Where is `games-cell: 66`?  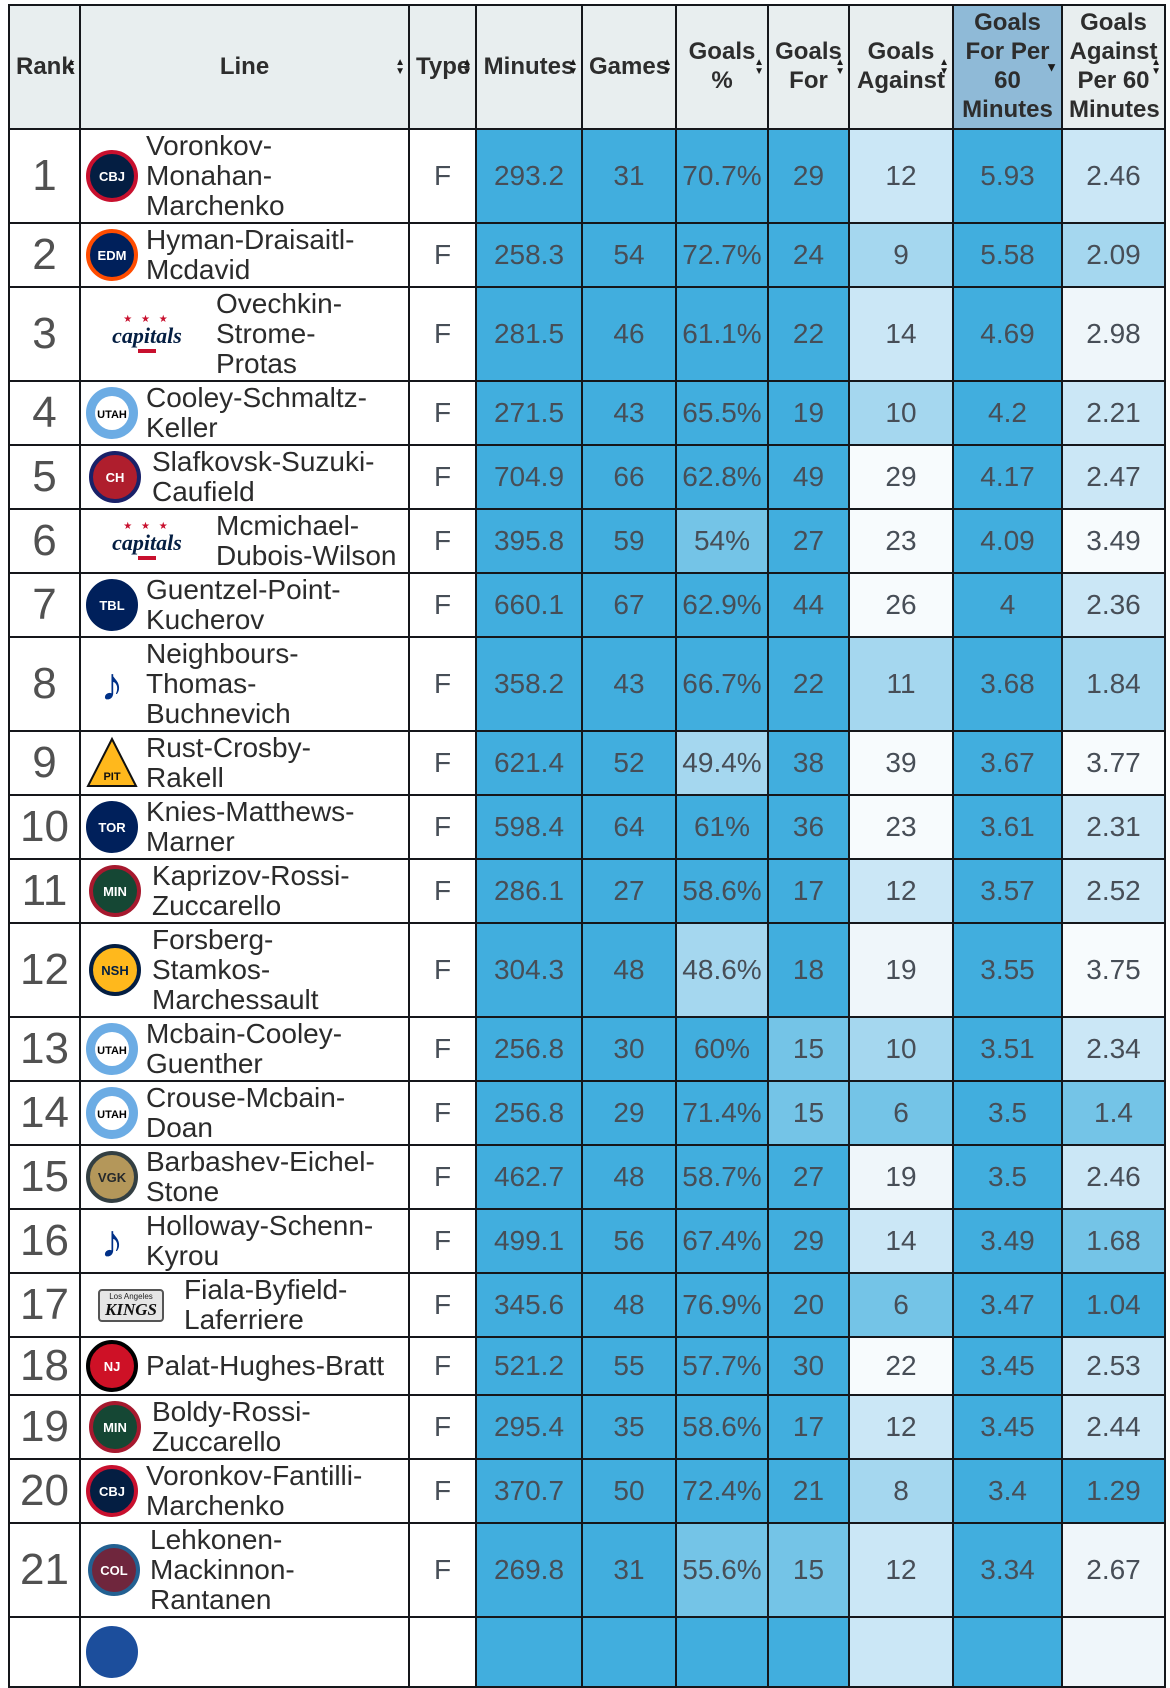
games-cell: 66 is located at coordinates (629, 477).